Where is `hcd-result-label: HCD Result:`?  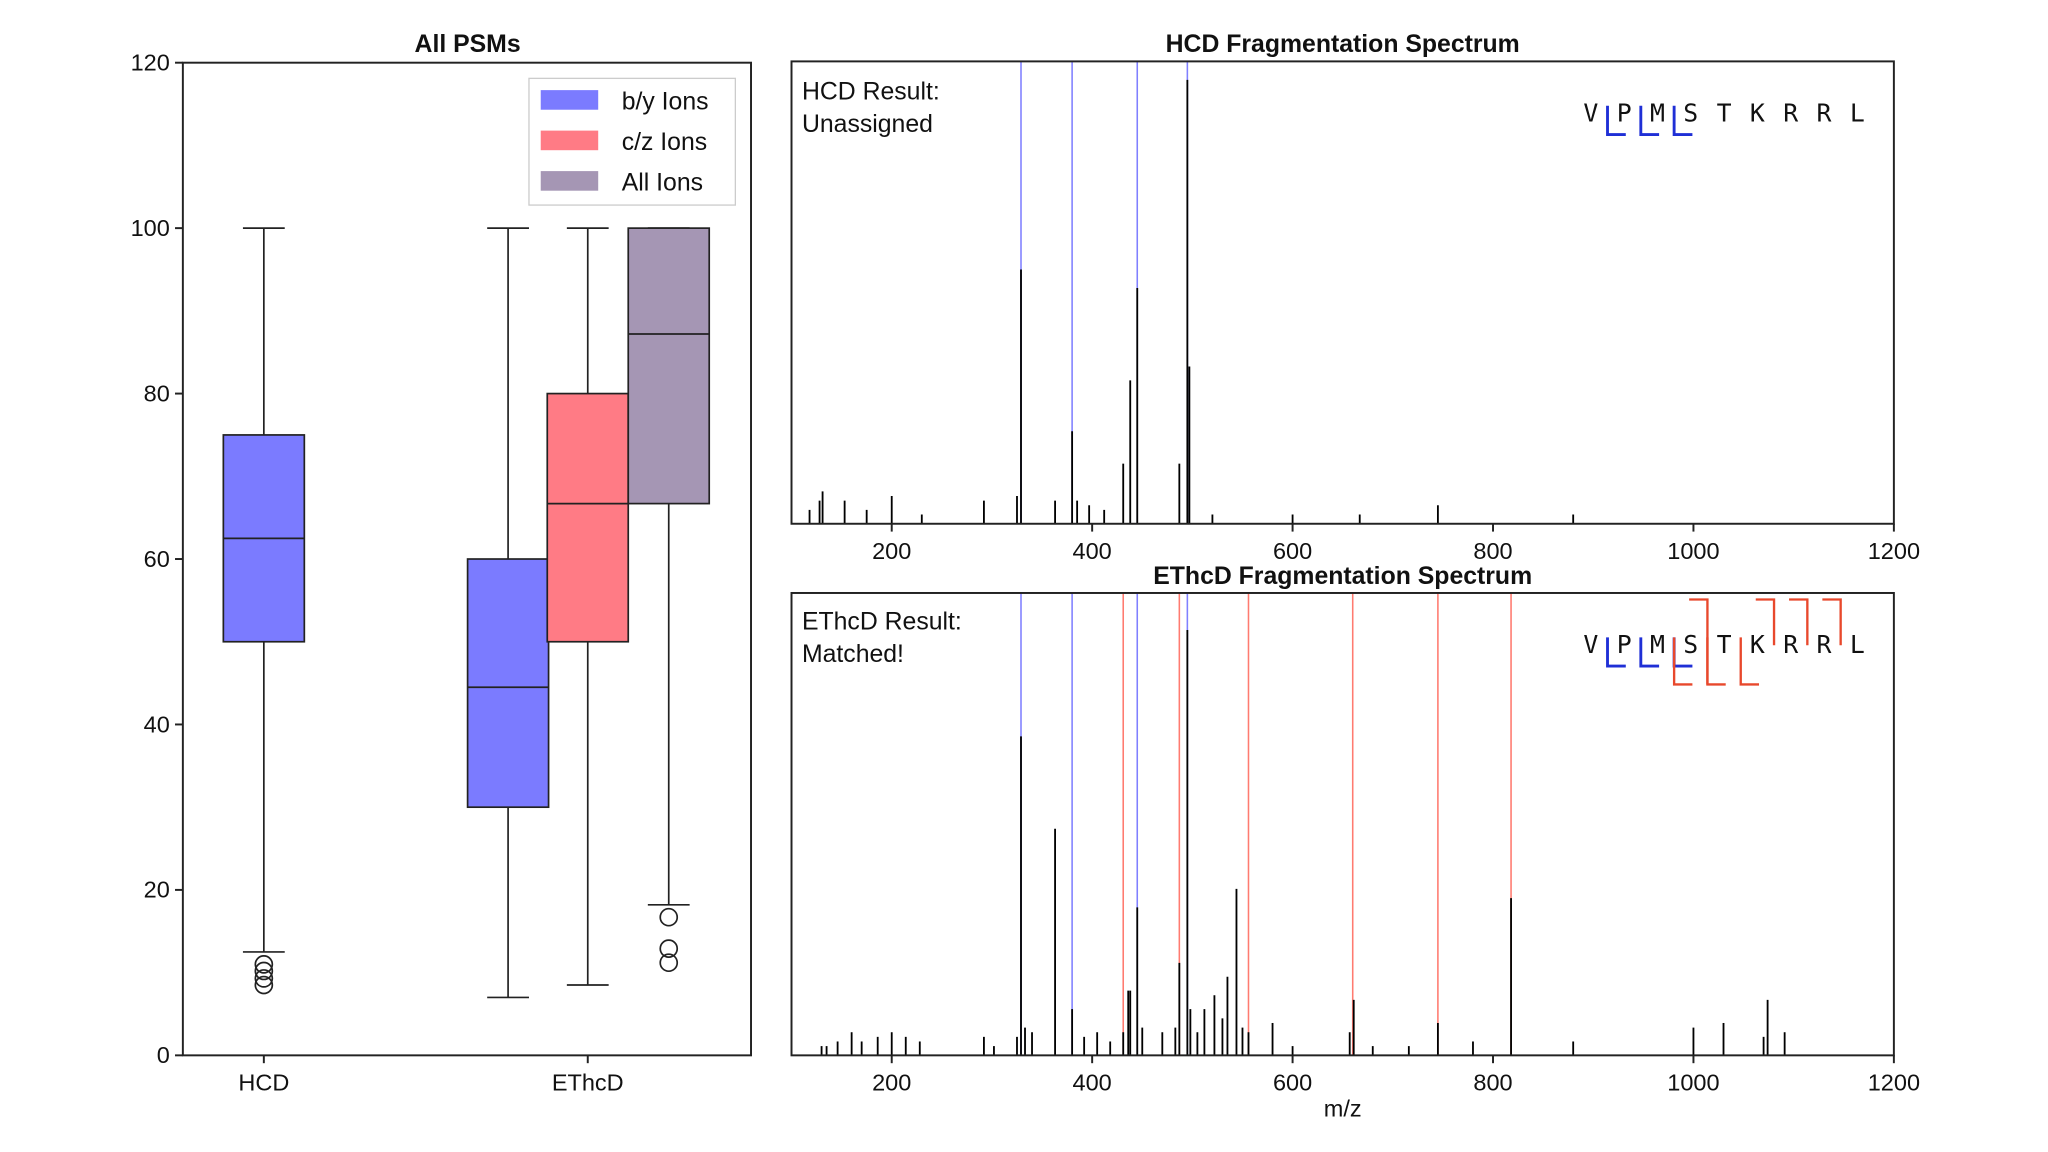 hcd-result-label: HCD Result: is located at coordinates (871, 91).